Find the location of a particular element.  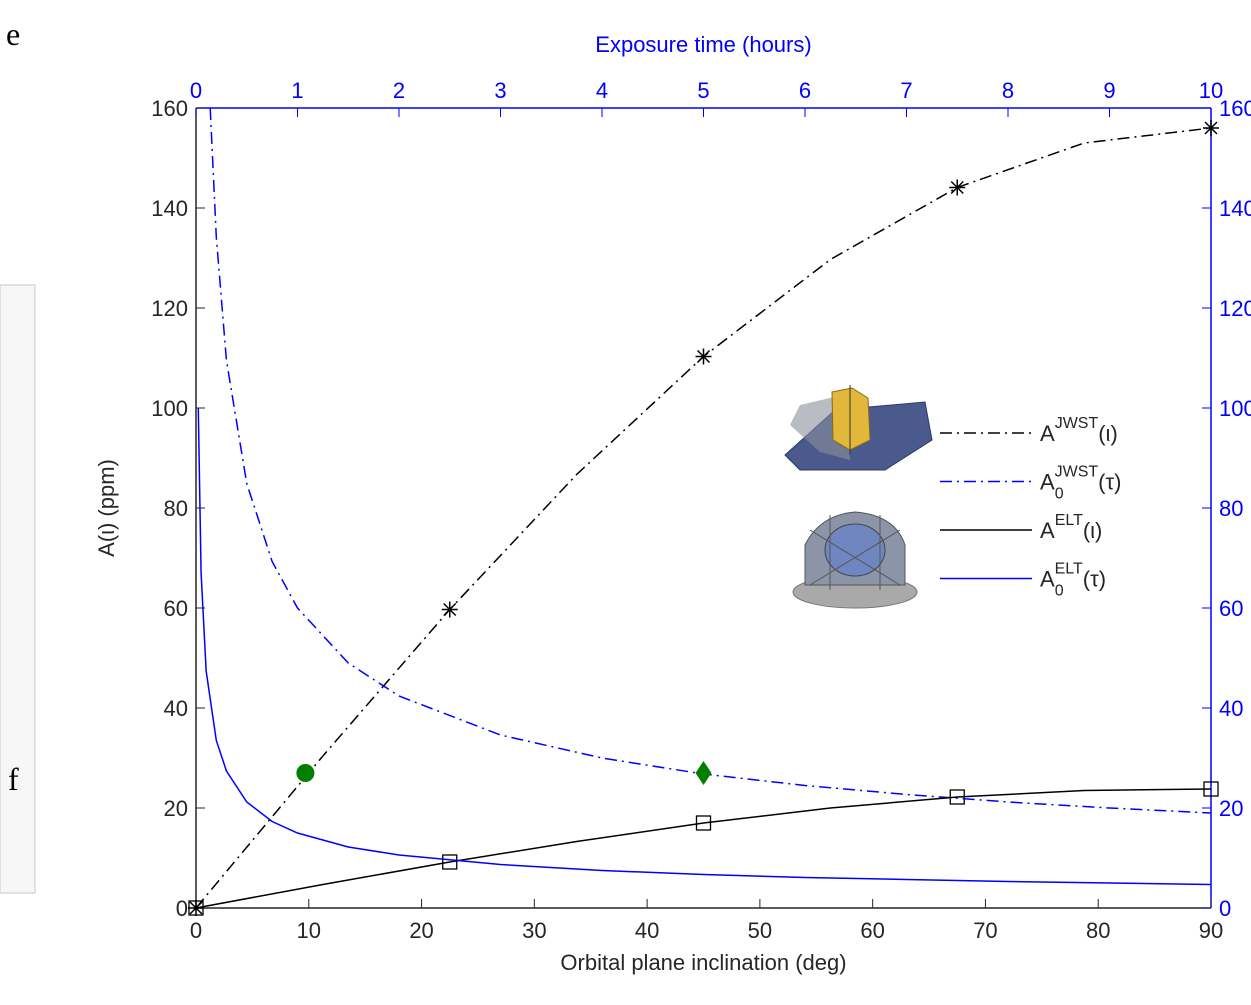

legend-label: A0 ELT(τ) is located at coordinates (1073, 580).